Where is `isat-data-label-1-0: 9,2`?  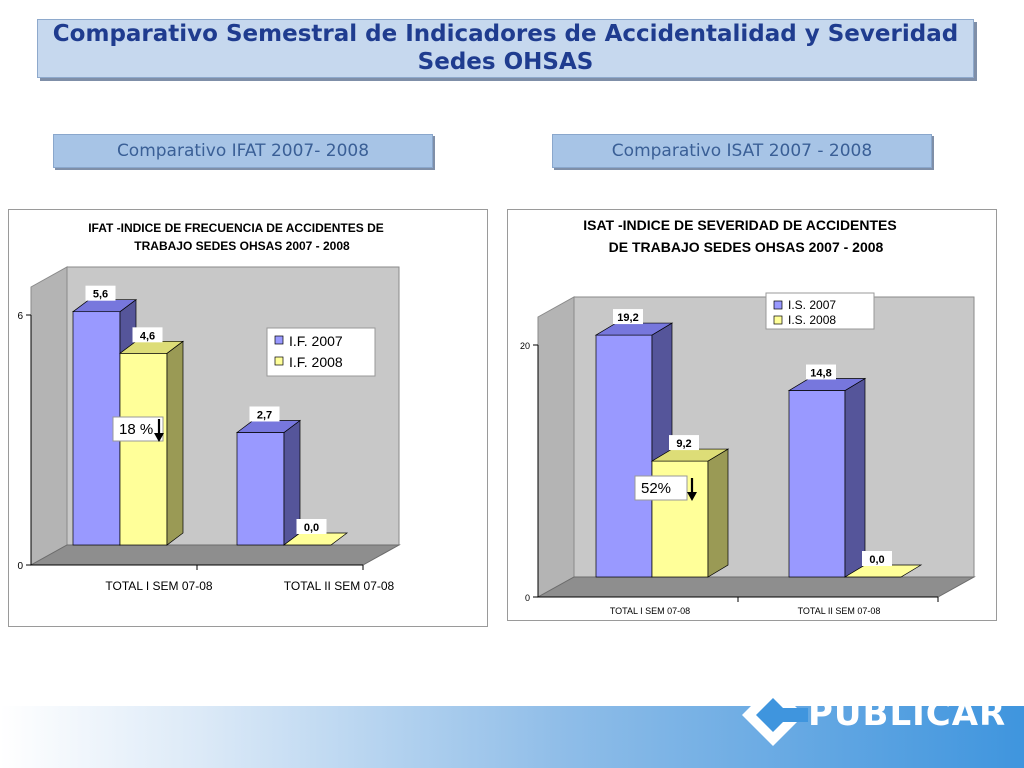
isat-data-label-1-0: 9,2 is located at coordinates (683, 444).